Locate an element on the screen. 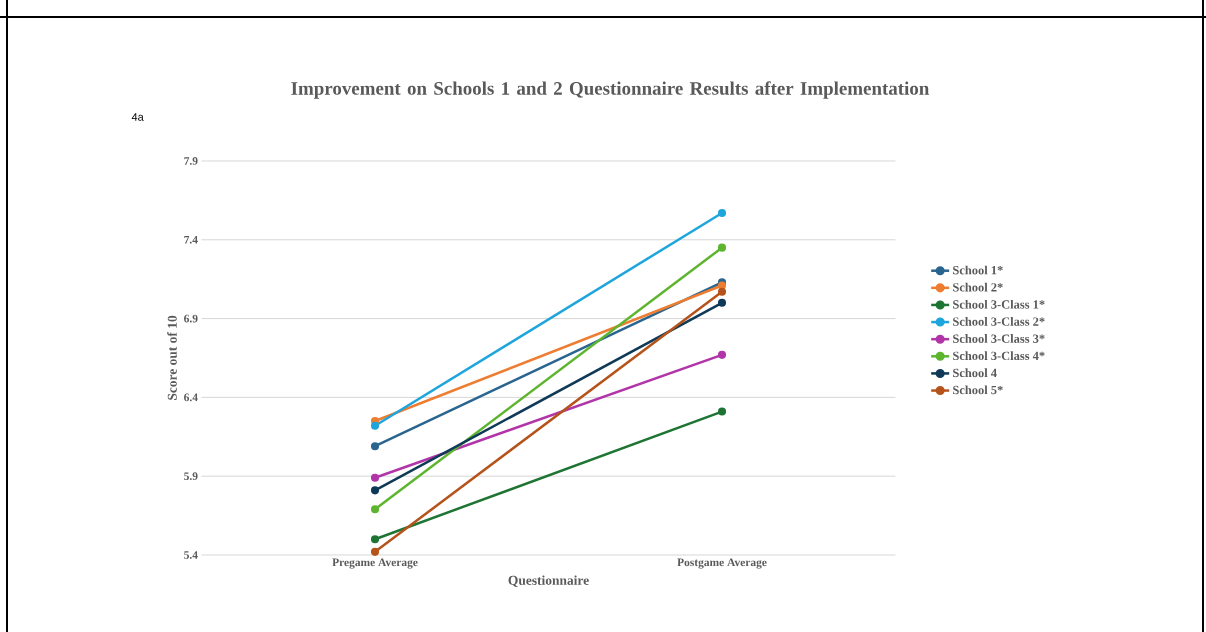 Image resolution: width=1206 pixels, height=632 pixels. legend-label: School 4 is located at coordinates (975, 373).